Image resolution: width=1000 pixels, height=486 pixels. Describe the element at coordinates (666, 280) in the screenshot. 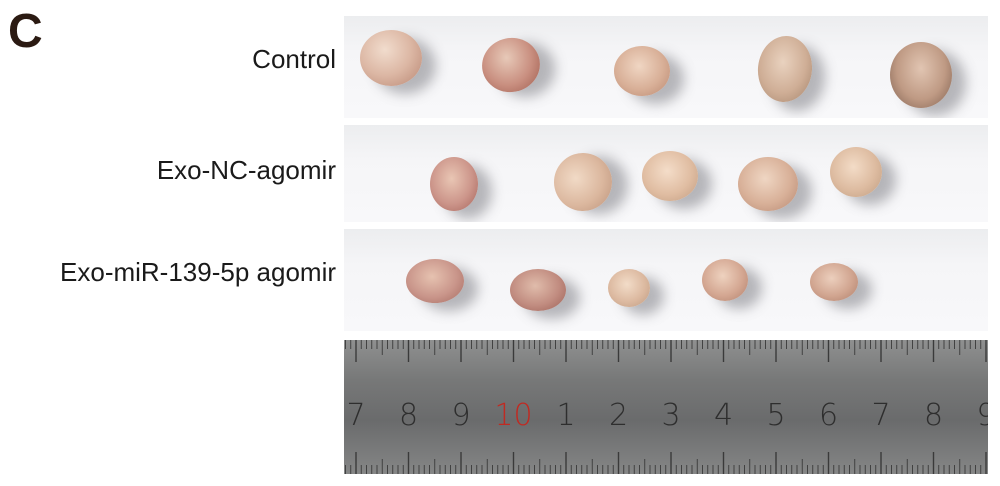

I see `tumor-strip-exo-mir-139-5p-agomir` at that location.